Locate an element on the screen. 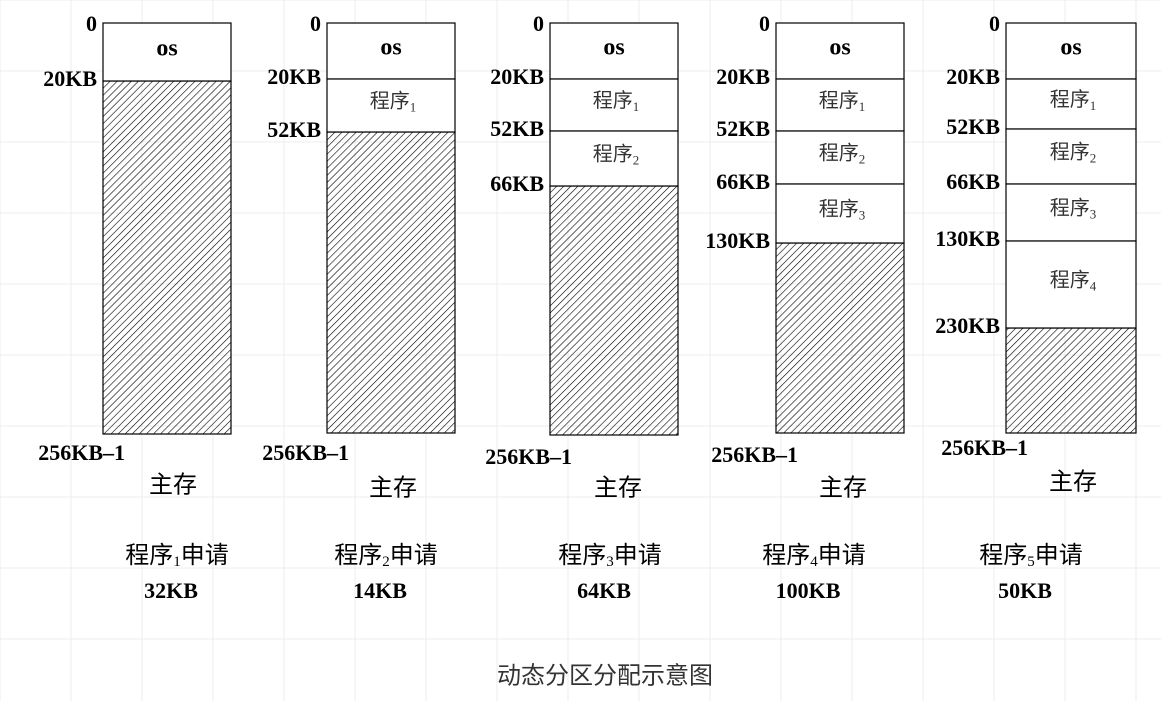  request-label-sub: 2 is located at coordinates (386, 562).